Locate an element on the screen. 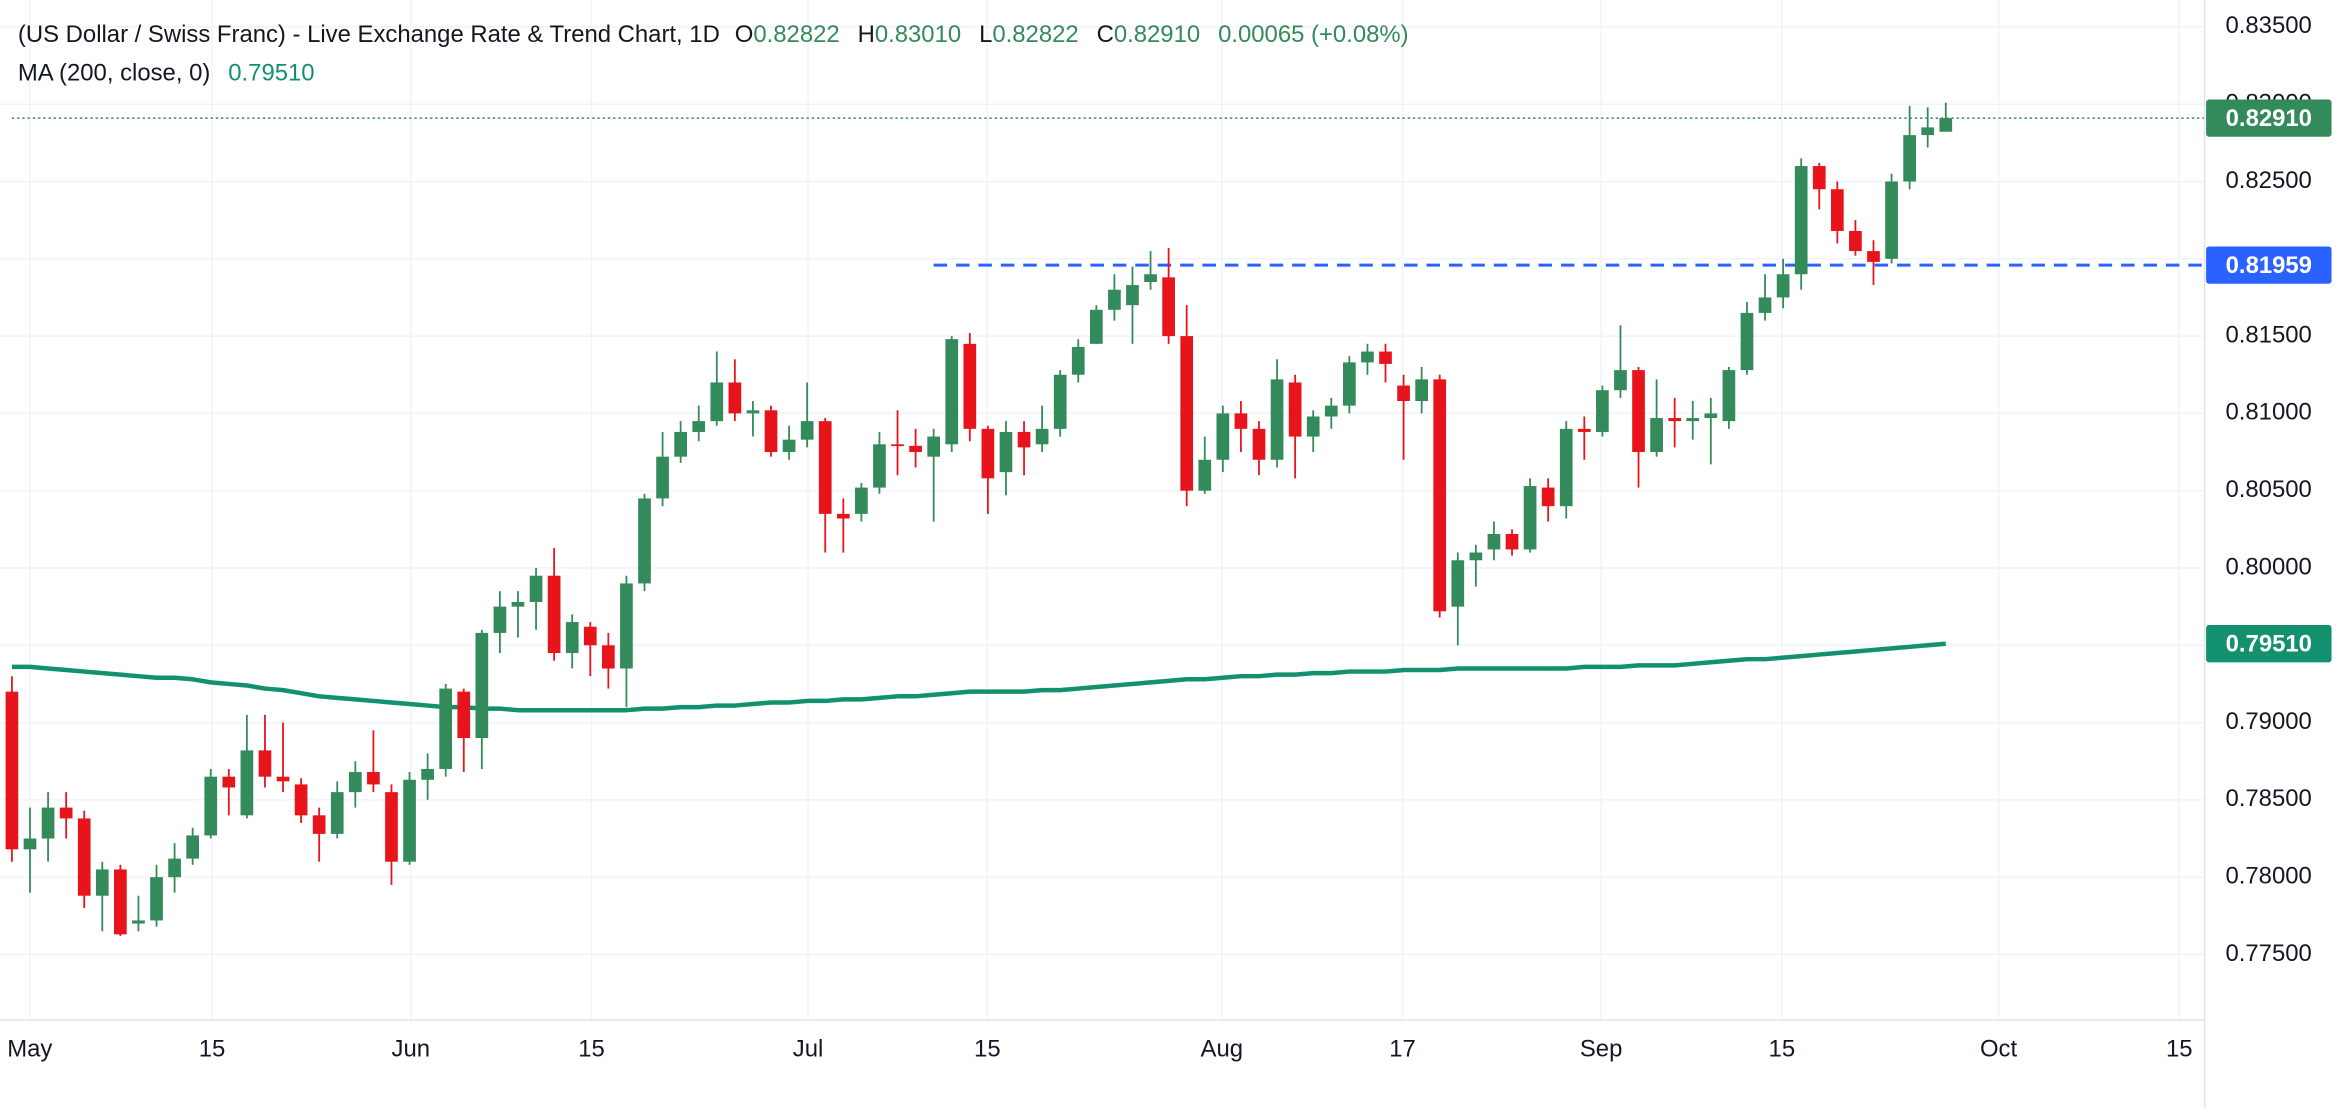 The image size is (2342, 1108). x-tick-label: Jun is located at coordinates (411, 1048).